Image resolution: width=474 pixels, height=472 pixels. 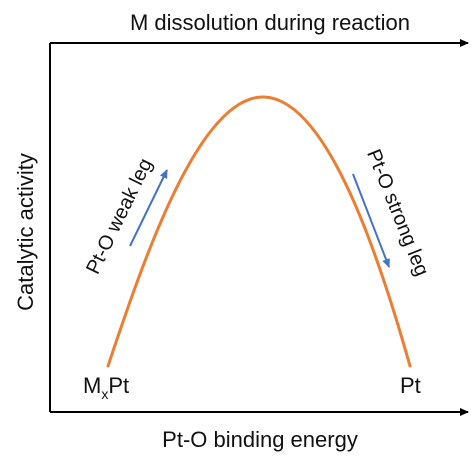 I want to click on y-axis-label: Catalytic activity, so click(x=25, y=232).